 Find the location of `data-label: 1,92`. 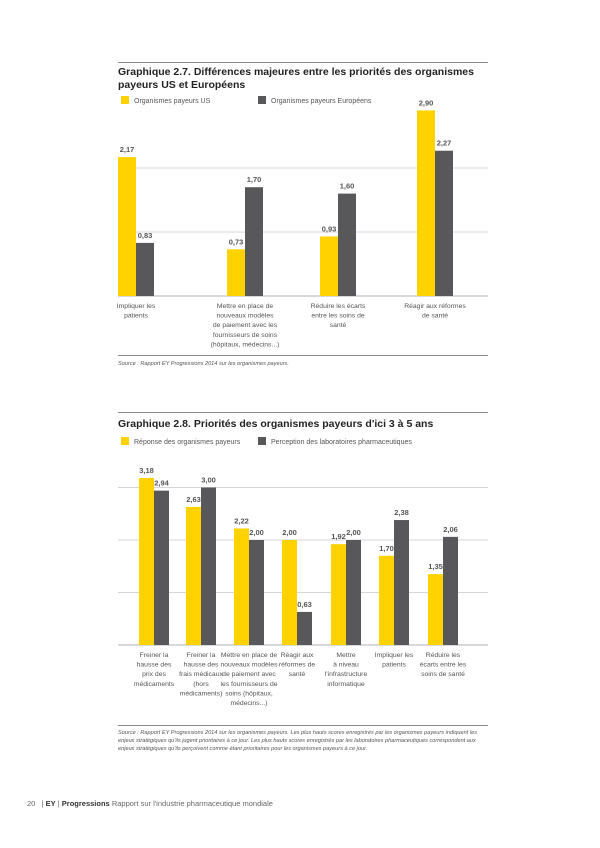

data-label: 1,92 is located at coordinates (338, 536).